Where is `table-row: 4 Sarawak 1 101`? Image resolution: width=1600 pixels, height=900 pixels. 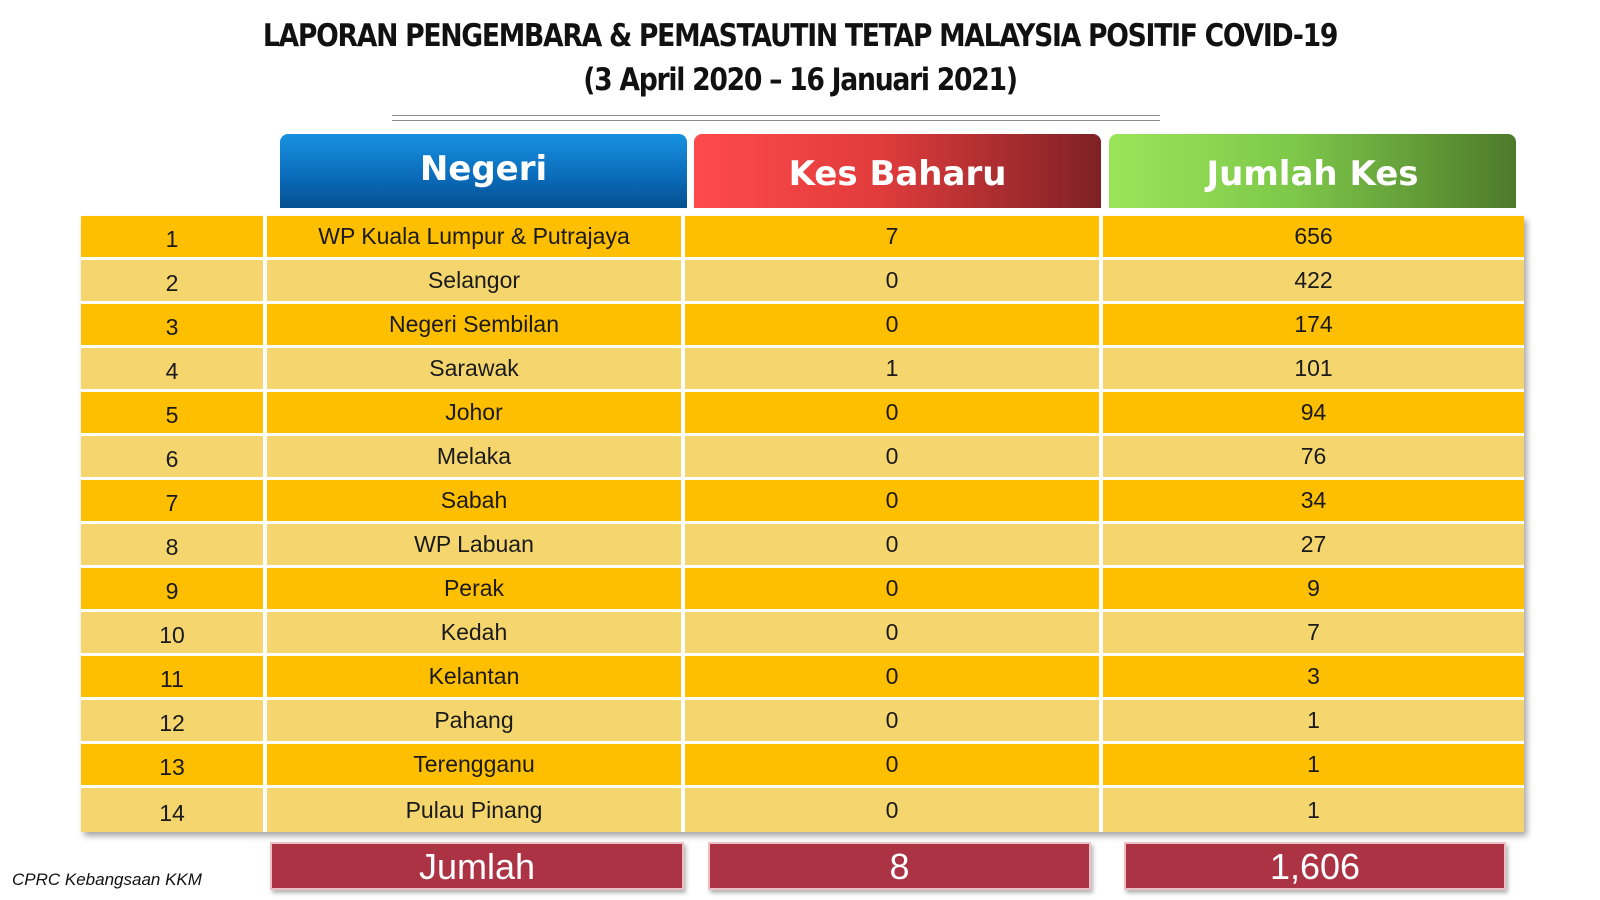 table-row: 4 Sarawak 1 101 is located at coordinates (802, 370).